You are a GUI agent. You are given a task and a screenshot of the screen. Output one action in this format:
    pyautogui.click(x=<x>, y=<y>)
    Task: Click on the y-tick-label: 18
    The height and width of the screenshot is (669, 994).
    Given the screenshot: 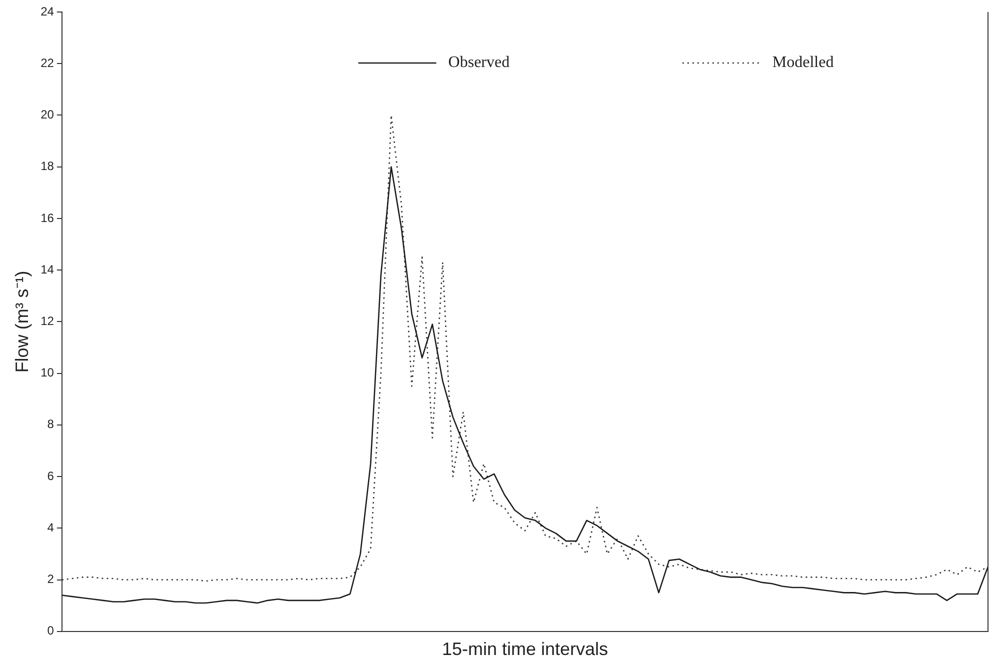 What is the action you would take?
    pyautogui.click(x=47, y=166)
    